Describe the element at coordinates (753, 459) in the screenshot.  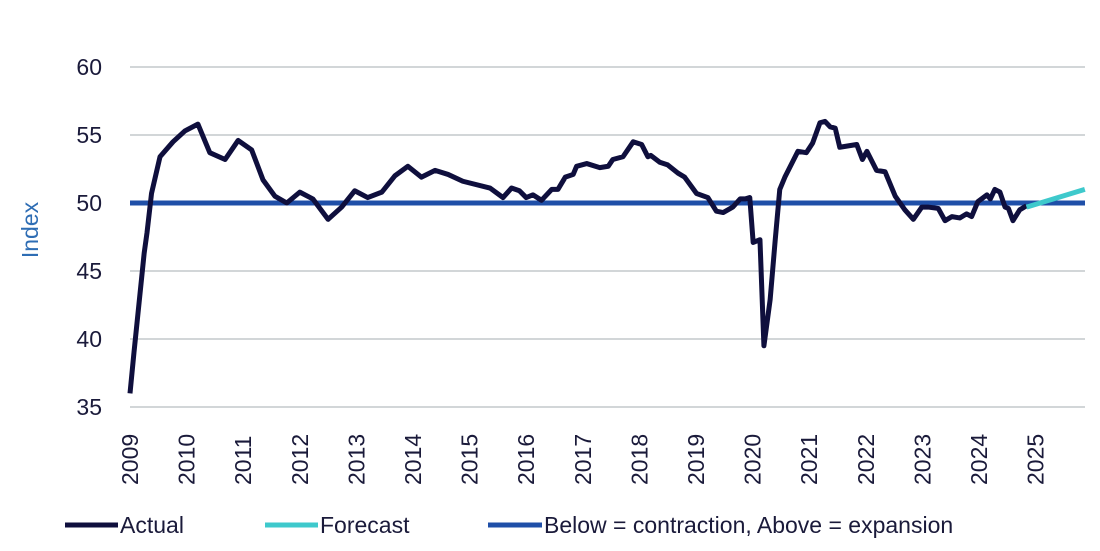
I see `x-tick-label: 2020` at that location.